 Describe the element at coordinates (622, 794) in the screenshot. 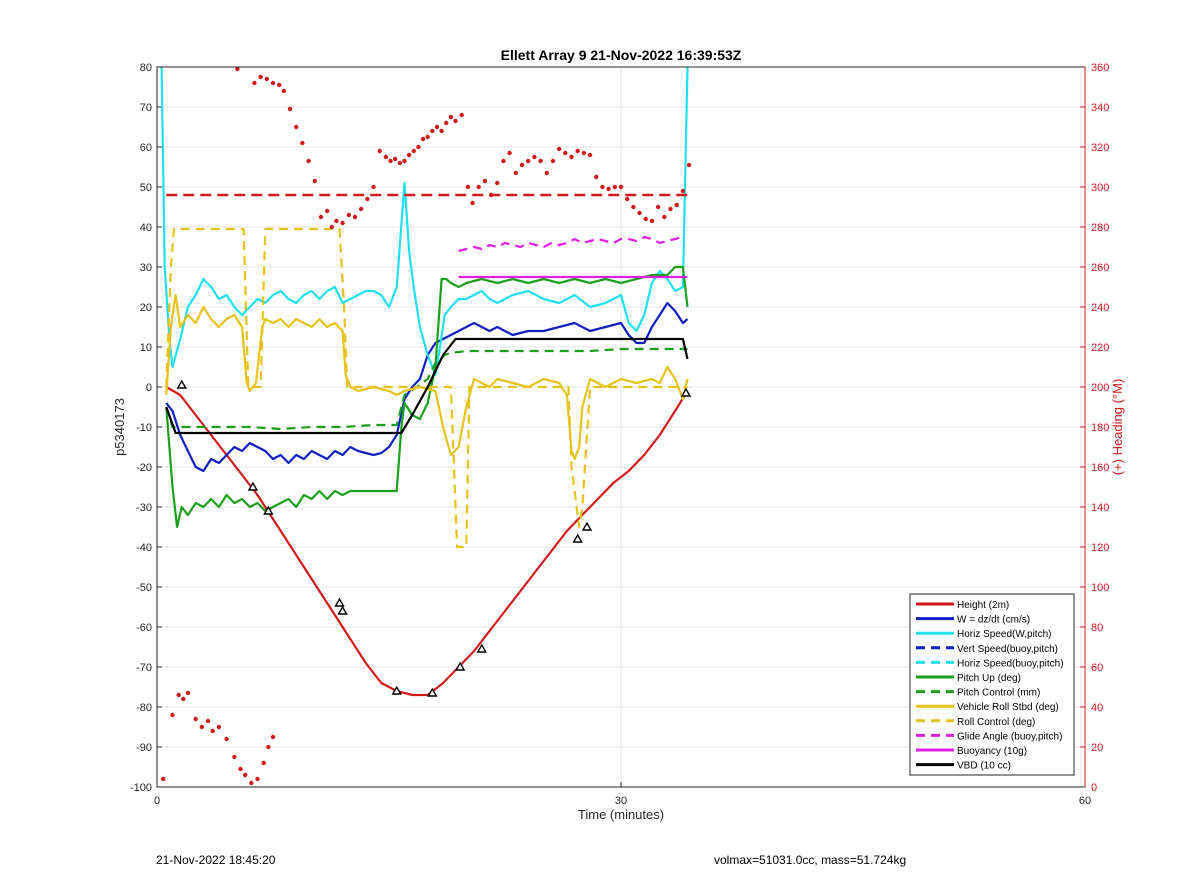

I see `x-axis-ticks: 0 30 60` at that location.